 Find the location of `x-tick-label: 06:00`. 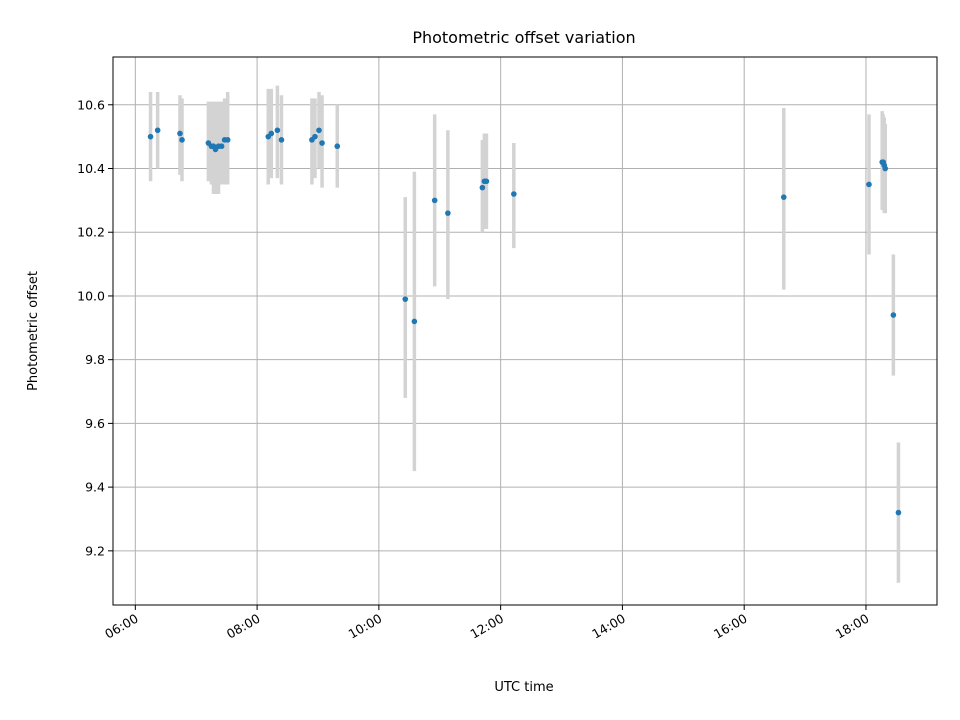

x-tick-label: 06:00 is located at coordinates (121, 626).